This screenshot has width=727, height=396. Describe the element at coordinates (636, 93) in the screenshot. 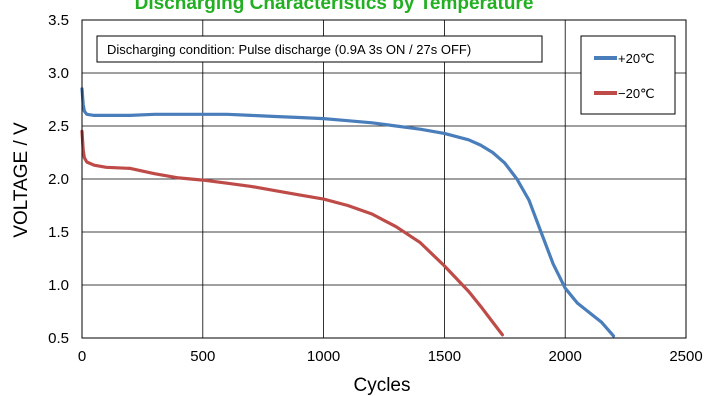

I see `legend-label-cold: −20℃` at that location.